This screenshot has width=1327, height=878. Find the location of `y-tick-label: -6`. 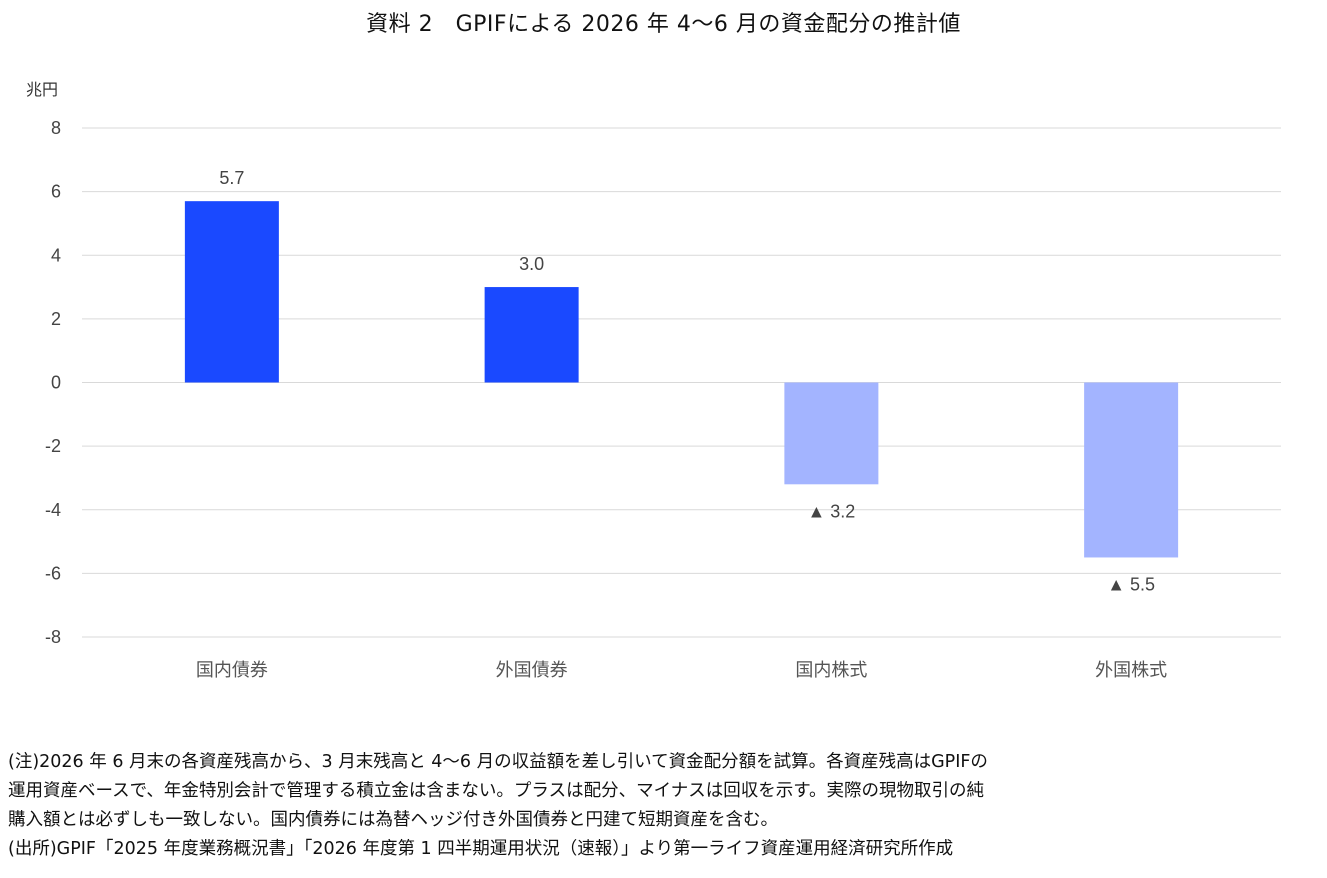

y-tick-label: -6 is located at coordinates (53, 573).